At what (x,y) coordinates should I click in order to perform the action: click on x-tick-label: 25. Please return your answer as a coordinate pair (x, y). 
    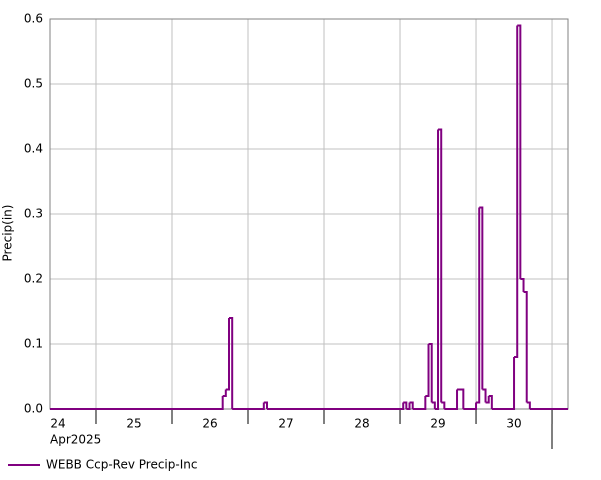
    Looking at the image, I should click on (133, 424).